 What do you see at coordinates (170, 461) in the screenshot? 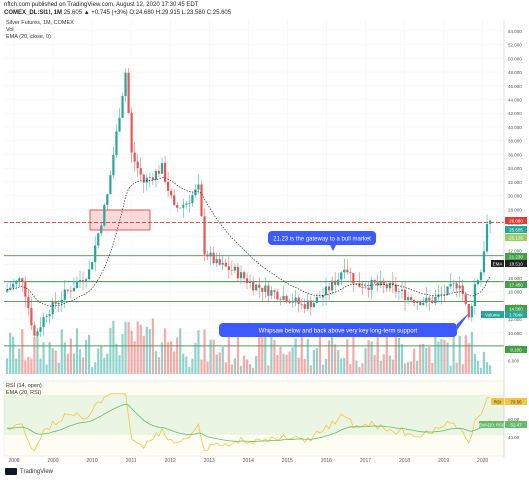
I see `year-label: 2012` at bounding box center [170, 461].